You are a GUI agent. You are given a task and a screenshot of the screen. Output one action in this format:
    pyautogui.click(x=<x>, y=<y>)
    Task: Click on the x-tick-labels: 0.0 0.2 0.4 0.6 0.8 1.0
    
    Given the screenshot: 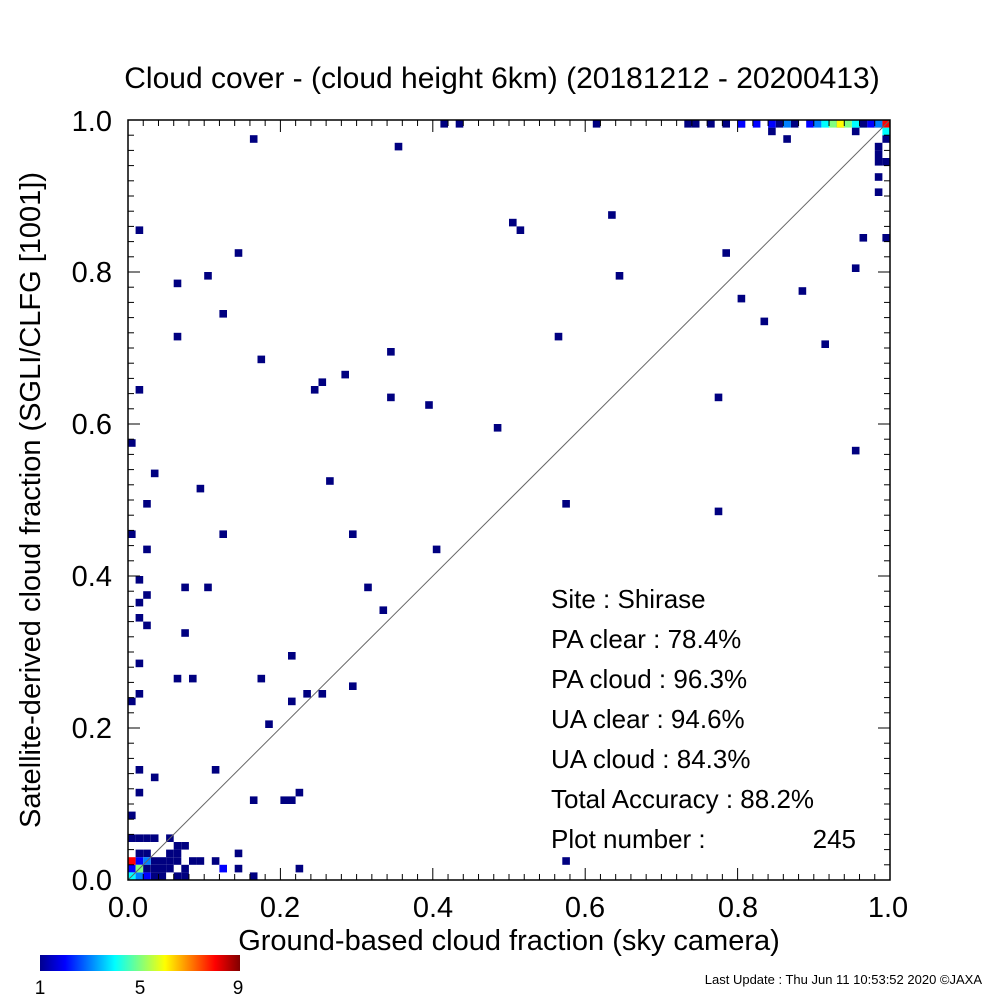 What is the action you would take?
    pyautogui.click(x=508, y=908)
    